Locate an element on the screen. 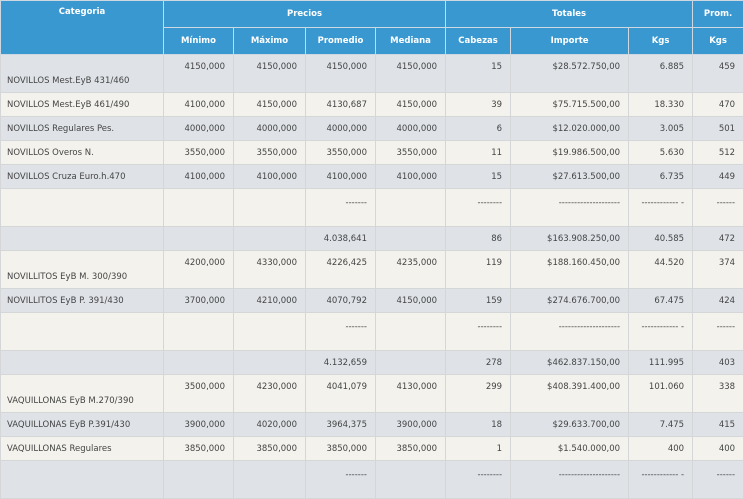 The height and width of the screenshot is (499, 744). cell-mediana: 4100,000 is located at coordinates (410, 176).